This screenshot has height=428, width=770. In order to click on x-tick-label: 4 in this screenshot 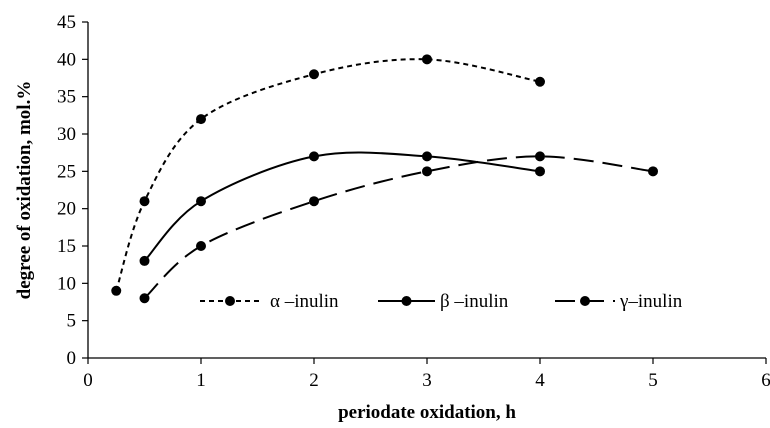, I will do `click(540, 380)`.